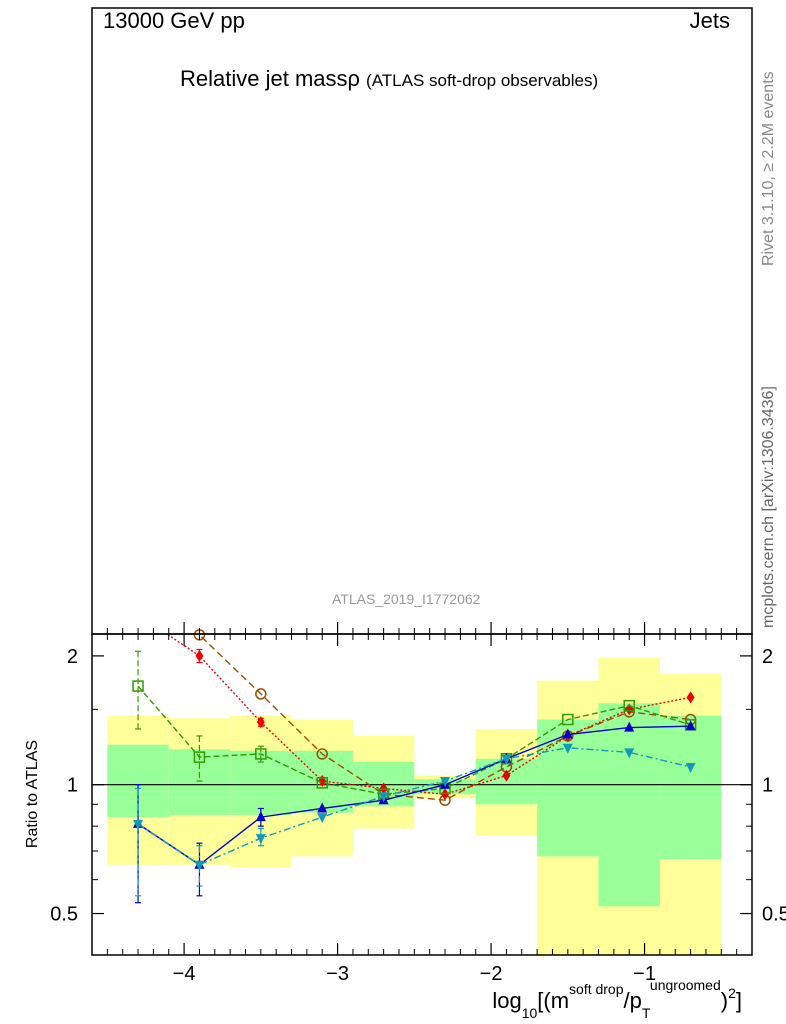  I want to click on y-tick-label-right-2: 2, so click(767, 657).